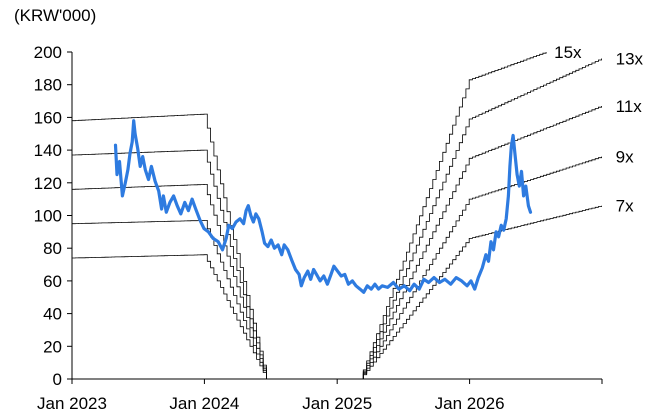 This screenshot has height=416, width=651. I want to click on y-tick-label: 0, so click(57, 379).